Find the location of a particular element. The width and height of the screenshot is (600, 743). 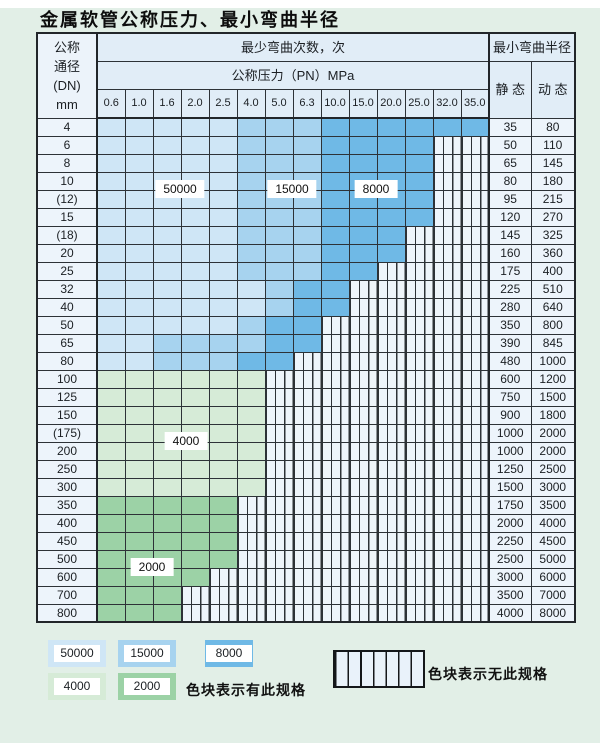

table-row: 25 175 400 is located at coordinates (306, 271).